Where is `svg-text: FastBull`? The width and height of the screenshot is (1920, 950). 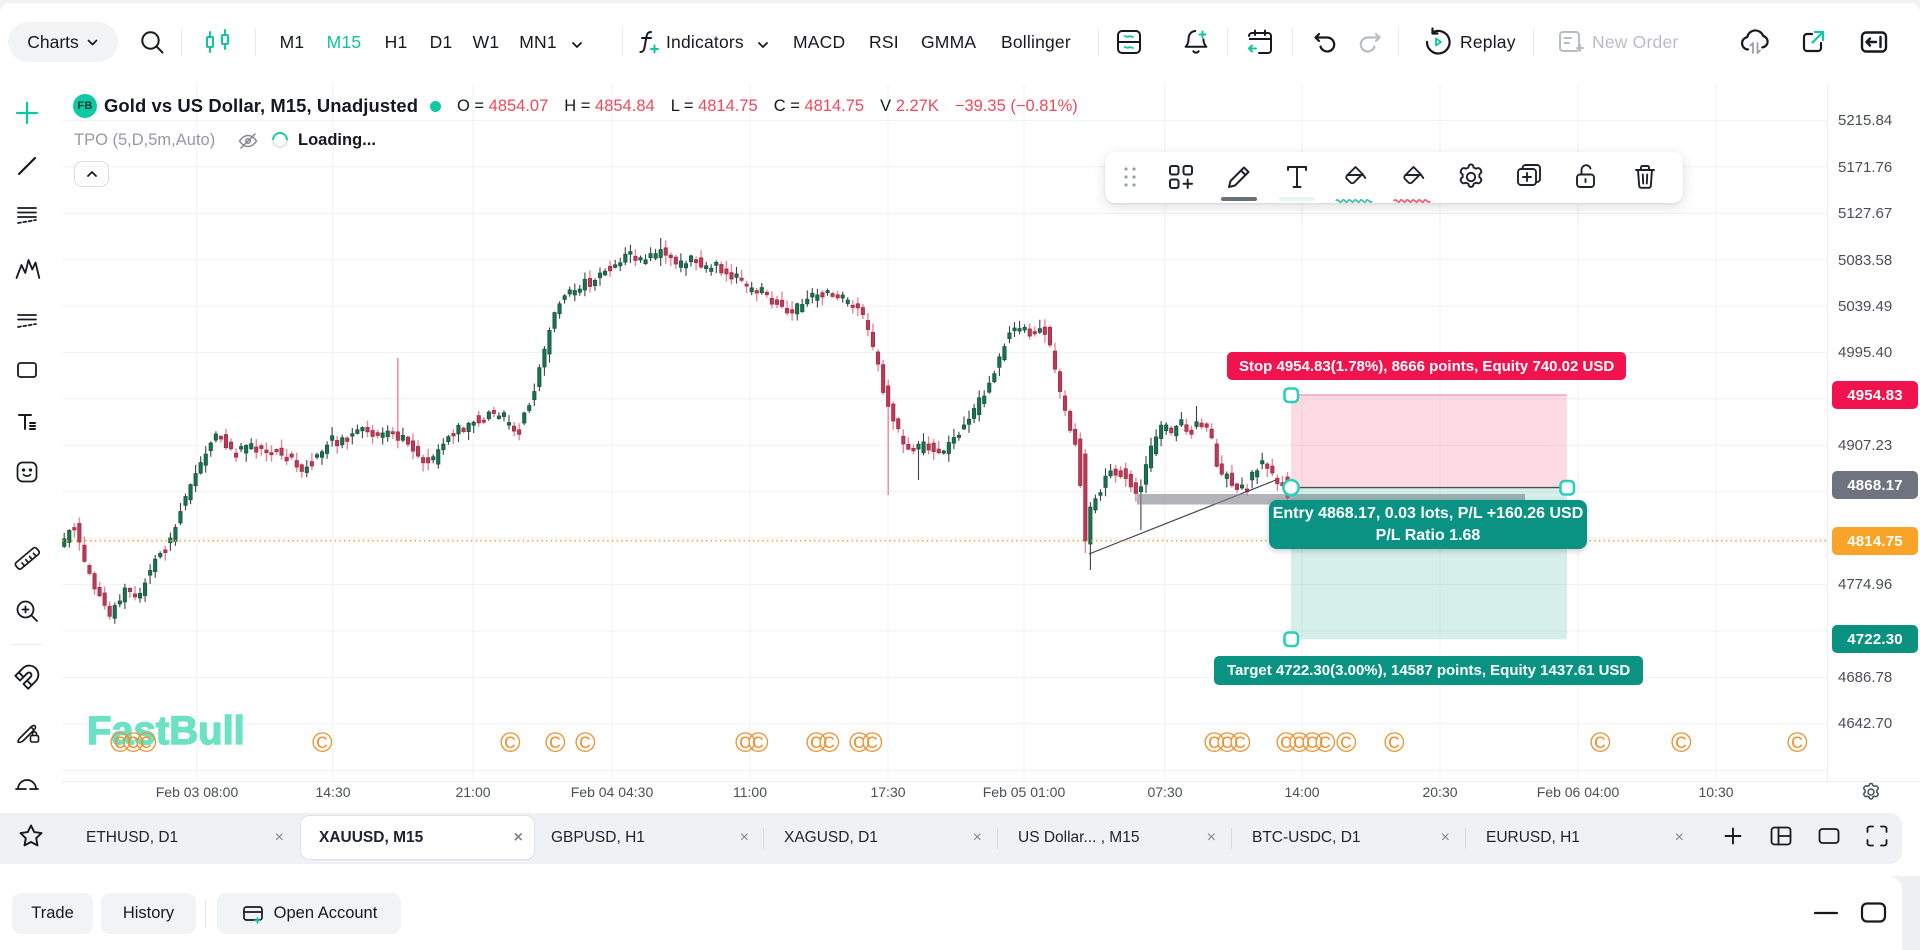 svg-text: FastBull is located at coordinates (166, 731).